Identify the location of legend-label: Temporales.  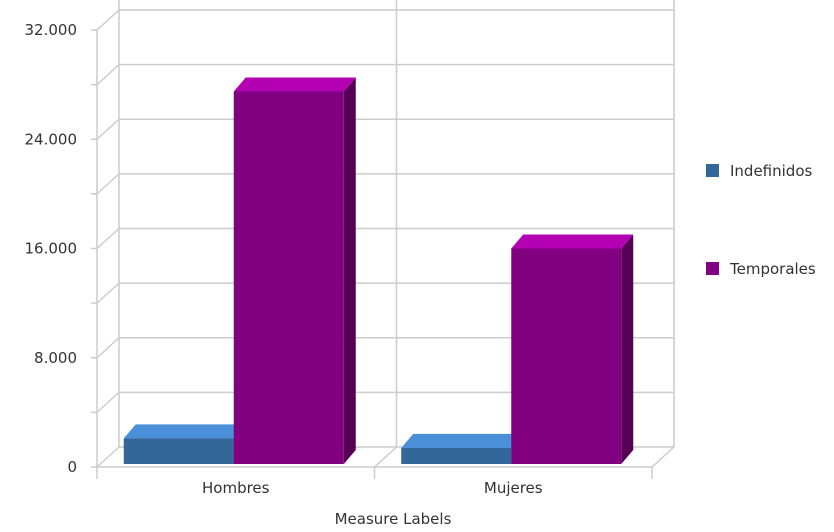
(772, 269).